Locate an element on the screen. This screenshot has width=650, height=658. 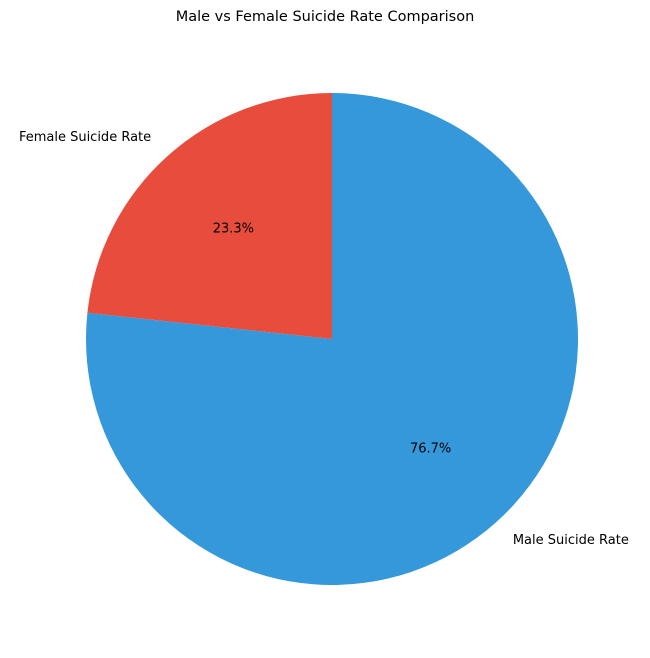
pie-category-label: Male Suicide Rate is located at coordinates (571, 540).